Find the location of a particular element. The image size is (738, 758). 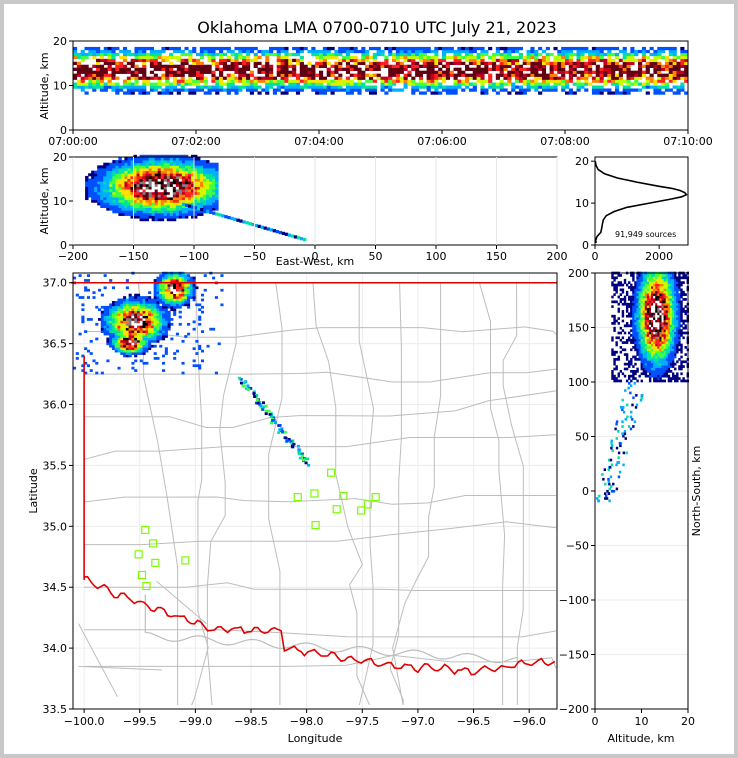

x-tick-label: −100.0 is located at coordinates (84, 721).